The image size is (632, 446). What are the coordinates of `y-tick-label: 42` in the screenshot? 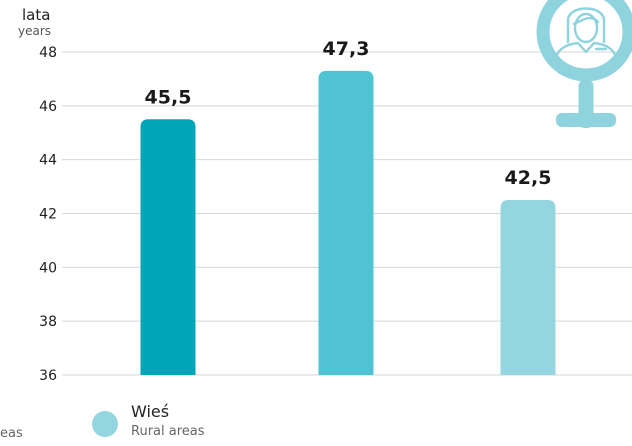 It's located at (48, 215).